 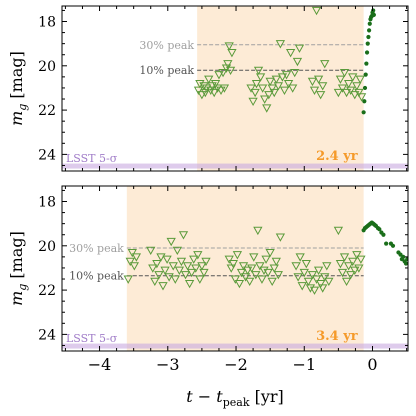 What do you see at coordinates (166, 70) in the screenshot?
I see `peak-label-10: 10% peak` at bounding box center [166, 70].